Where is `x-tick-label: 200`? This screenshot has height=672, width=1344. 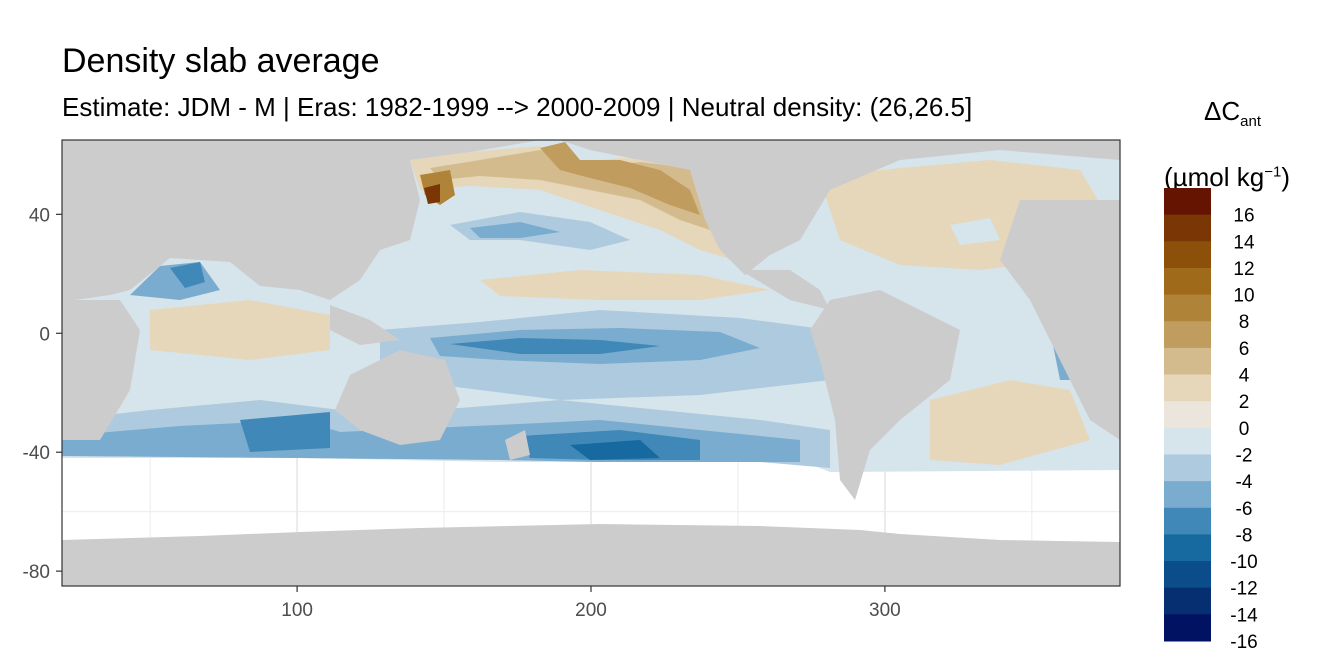
x-tick-label: 200 is located at coordinates (591, 610).